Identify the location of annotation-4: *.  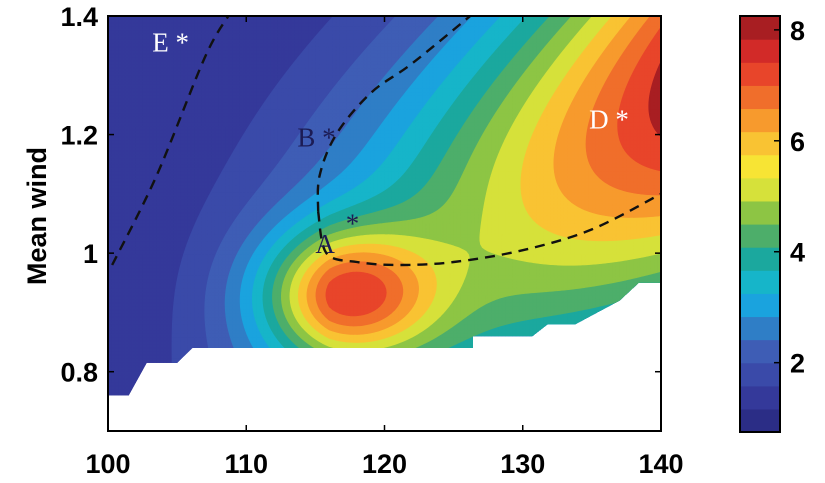
(353, 223).